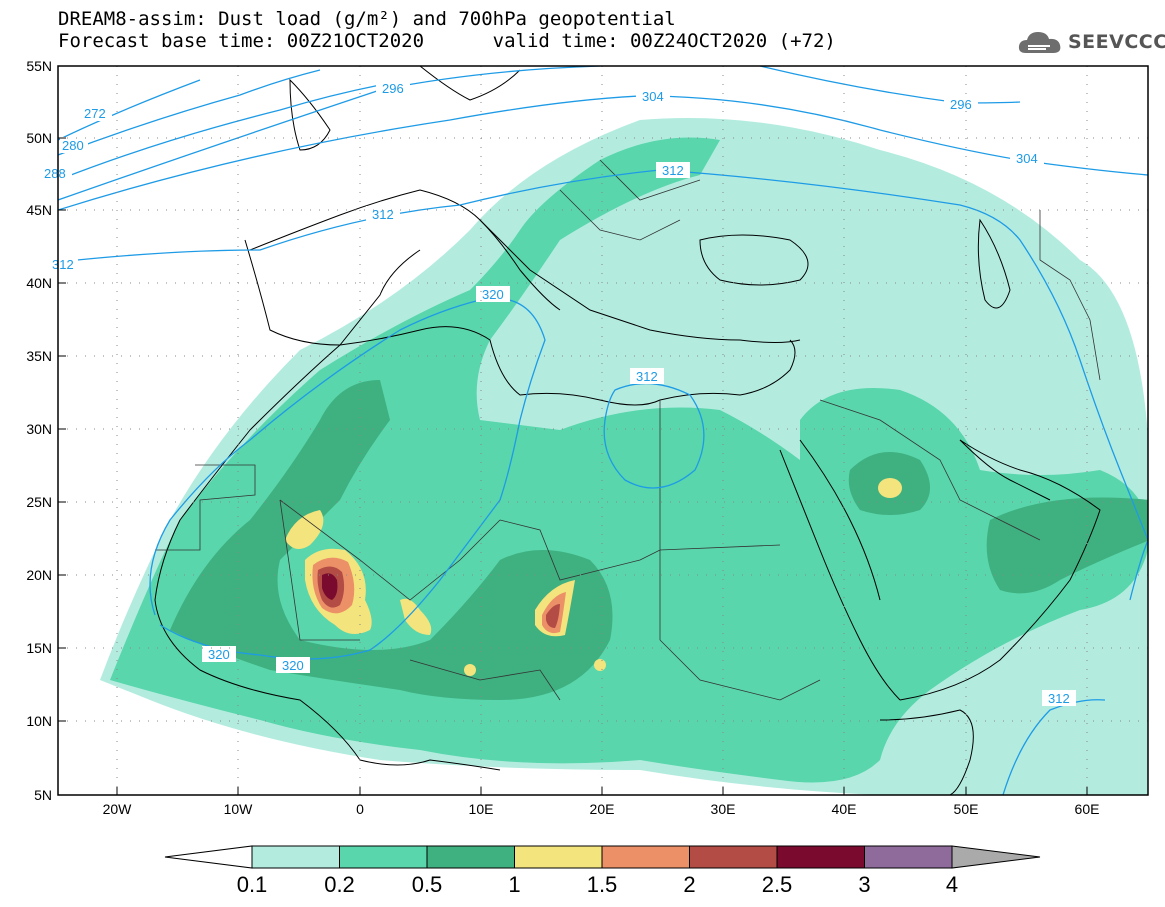  What do you see at coordinates (777, 884) in the screenshot?
I see `colorbar-label: 2.5` at bounding box center [777, 884].